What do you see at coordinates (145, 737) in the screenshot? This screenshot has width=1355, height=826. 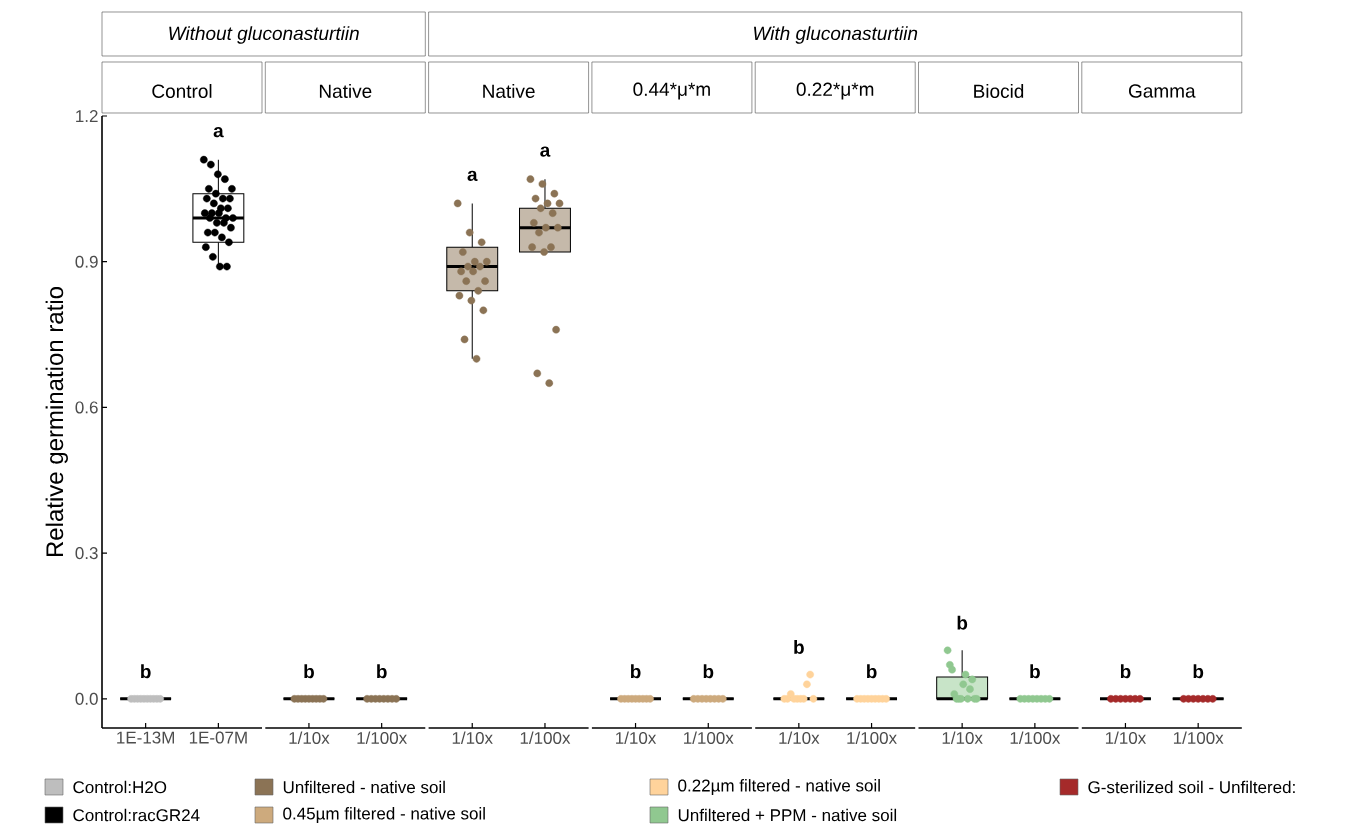 I see `x-tick-label: 1E-13M` at bounding box center [145, 737].